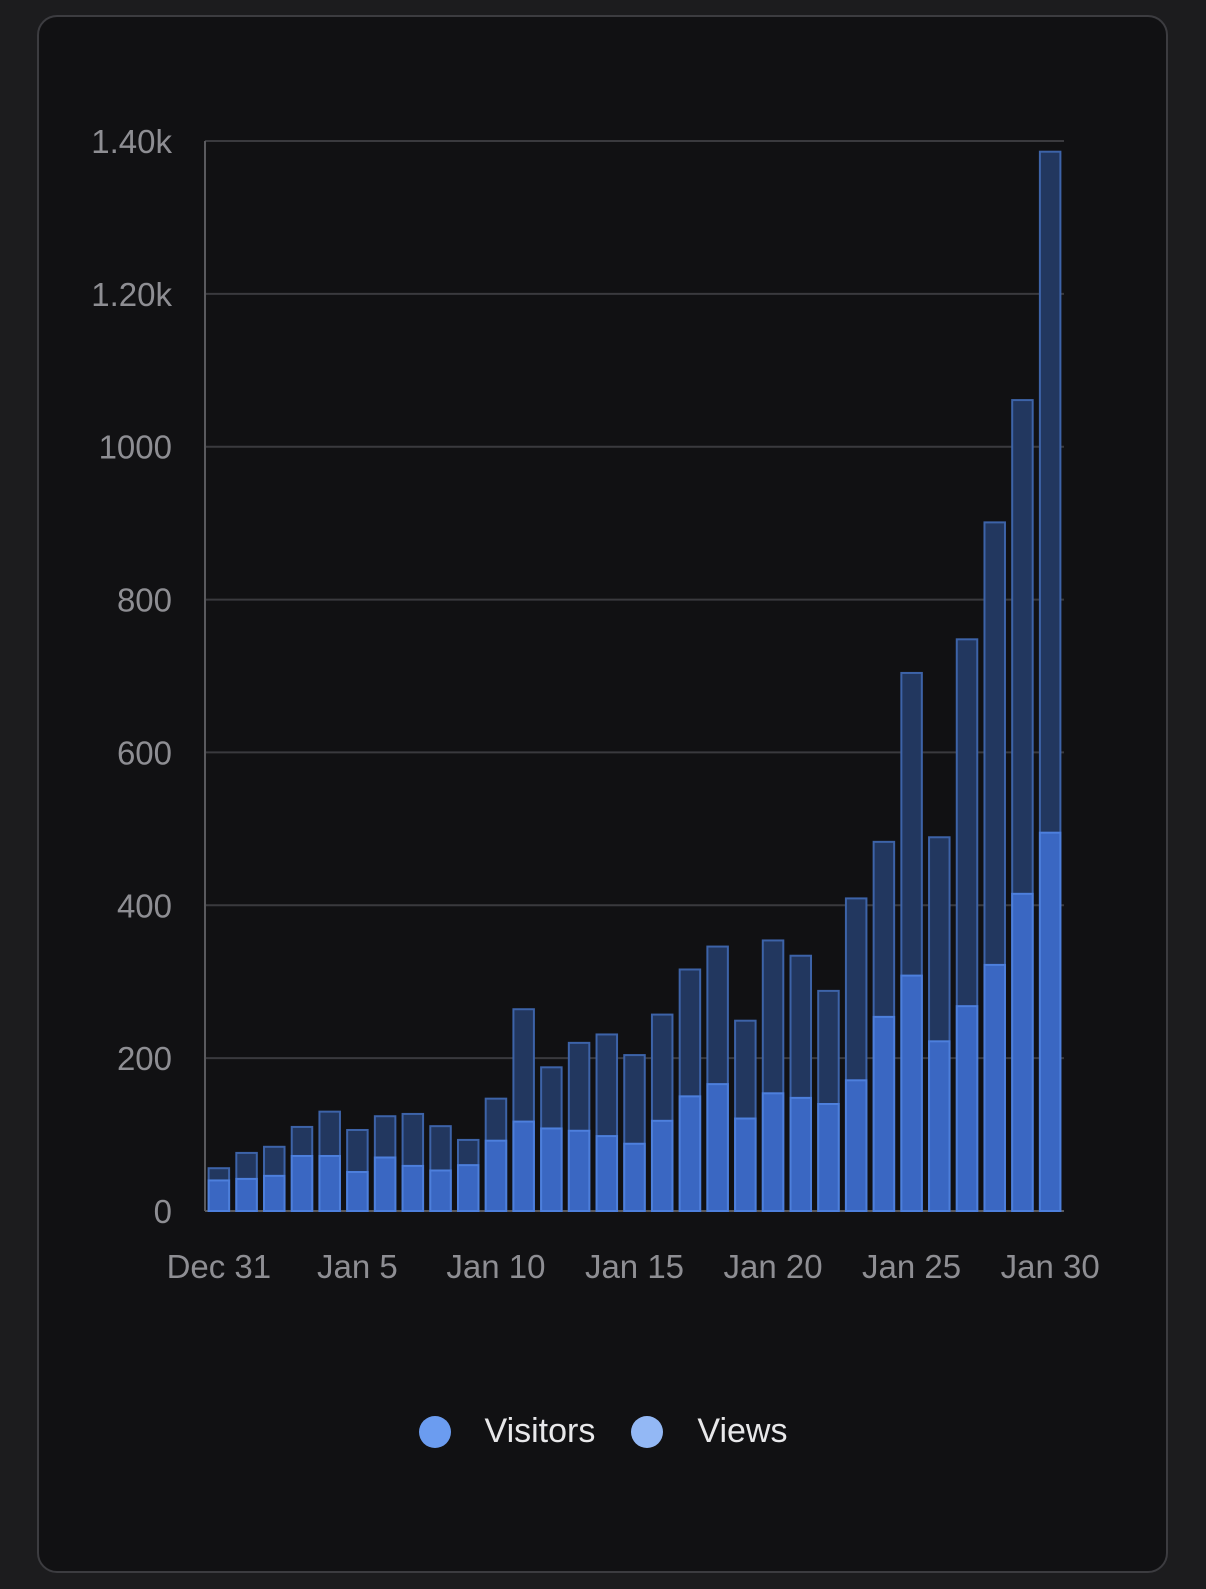 Image resolution: width=1206 pixels, height=1589 pixels. I want to click on x-tick-label: Dec 31, so click(219, 1266).